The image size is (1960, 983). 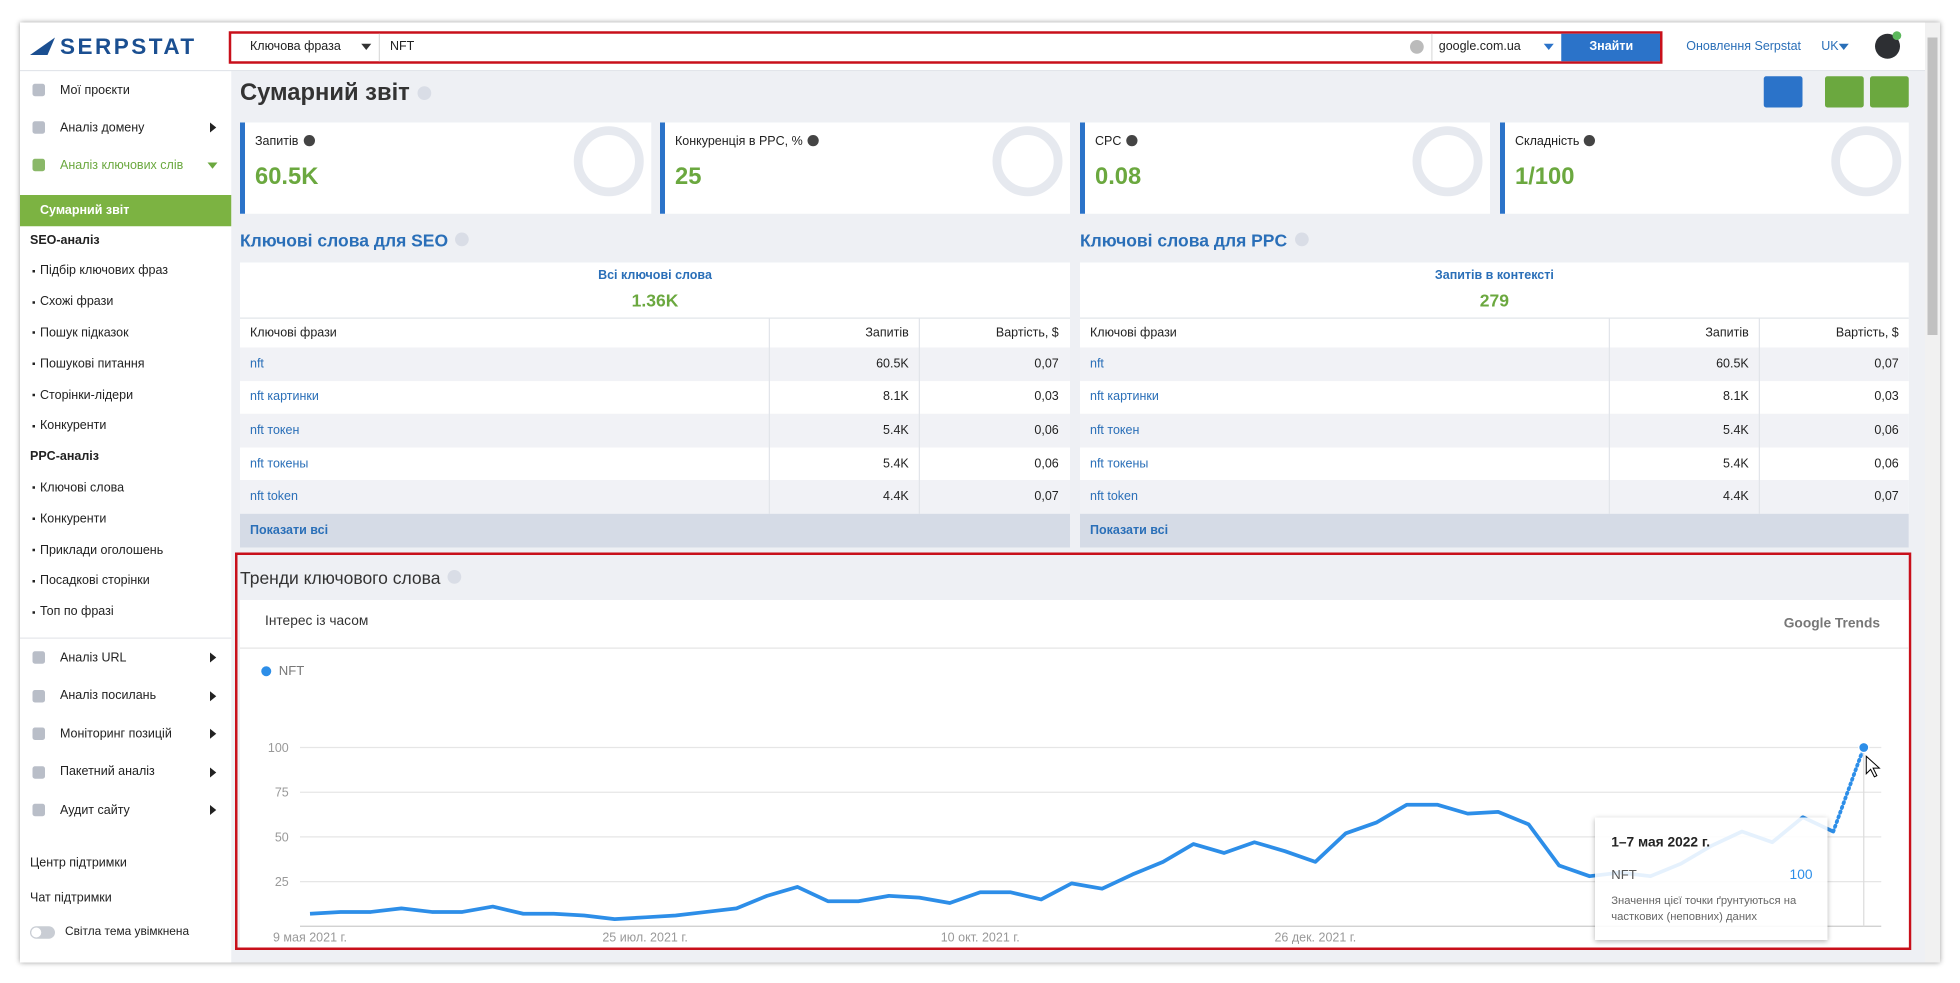 I want to click on summary-label: Запитів в контексті, so click(x=1494, y=275).